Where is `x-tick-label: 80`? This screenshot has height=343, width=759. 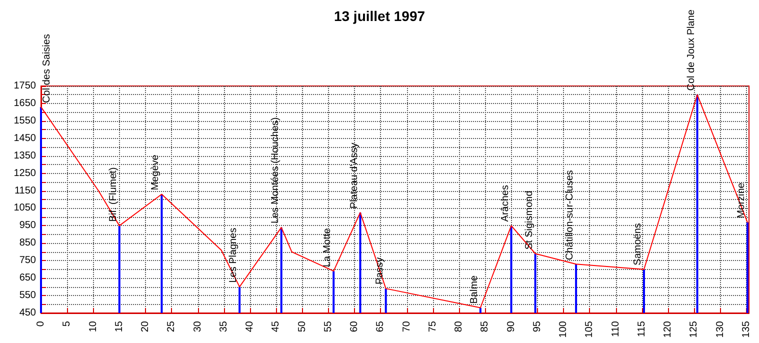 x-tick-label: 80 is located at coordinates (459, 326).